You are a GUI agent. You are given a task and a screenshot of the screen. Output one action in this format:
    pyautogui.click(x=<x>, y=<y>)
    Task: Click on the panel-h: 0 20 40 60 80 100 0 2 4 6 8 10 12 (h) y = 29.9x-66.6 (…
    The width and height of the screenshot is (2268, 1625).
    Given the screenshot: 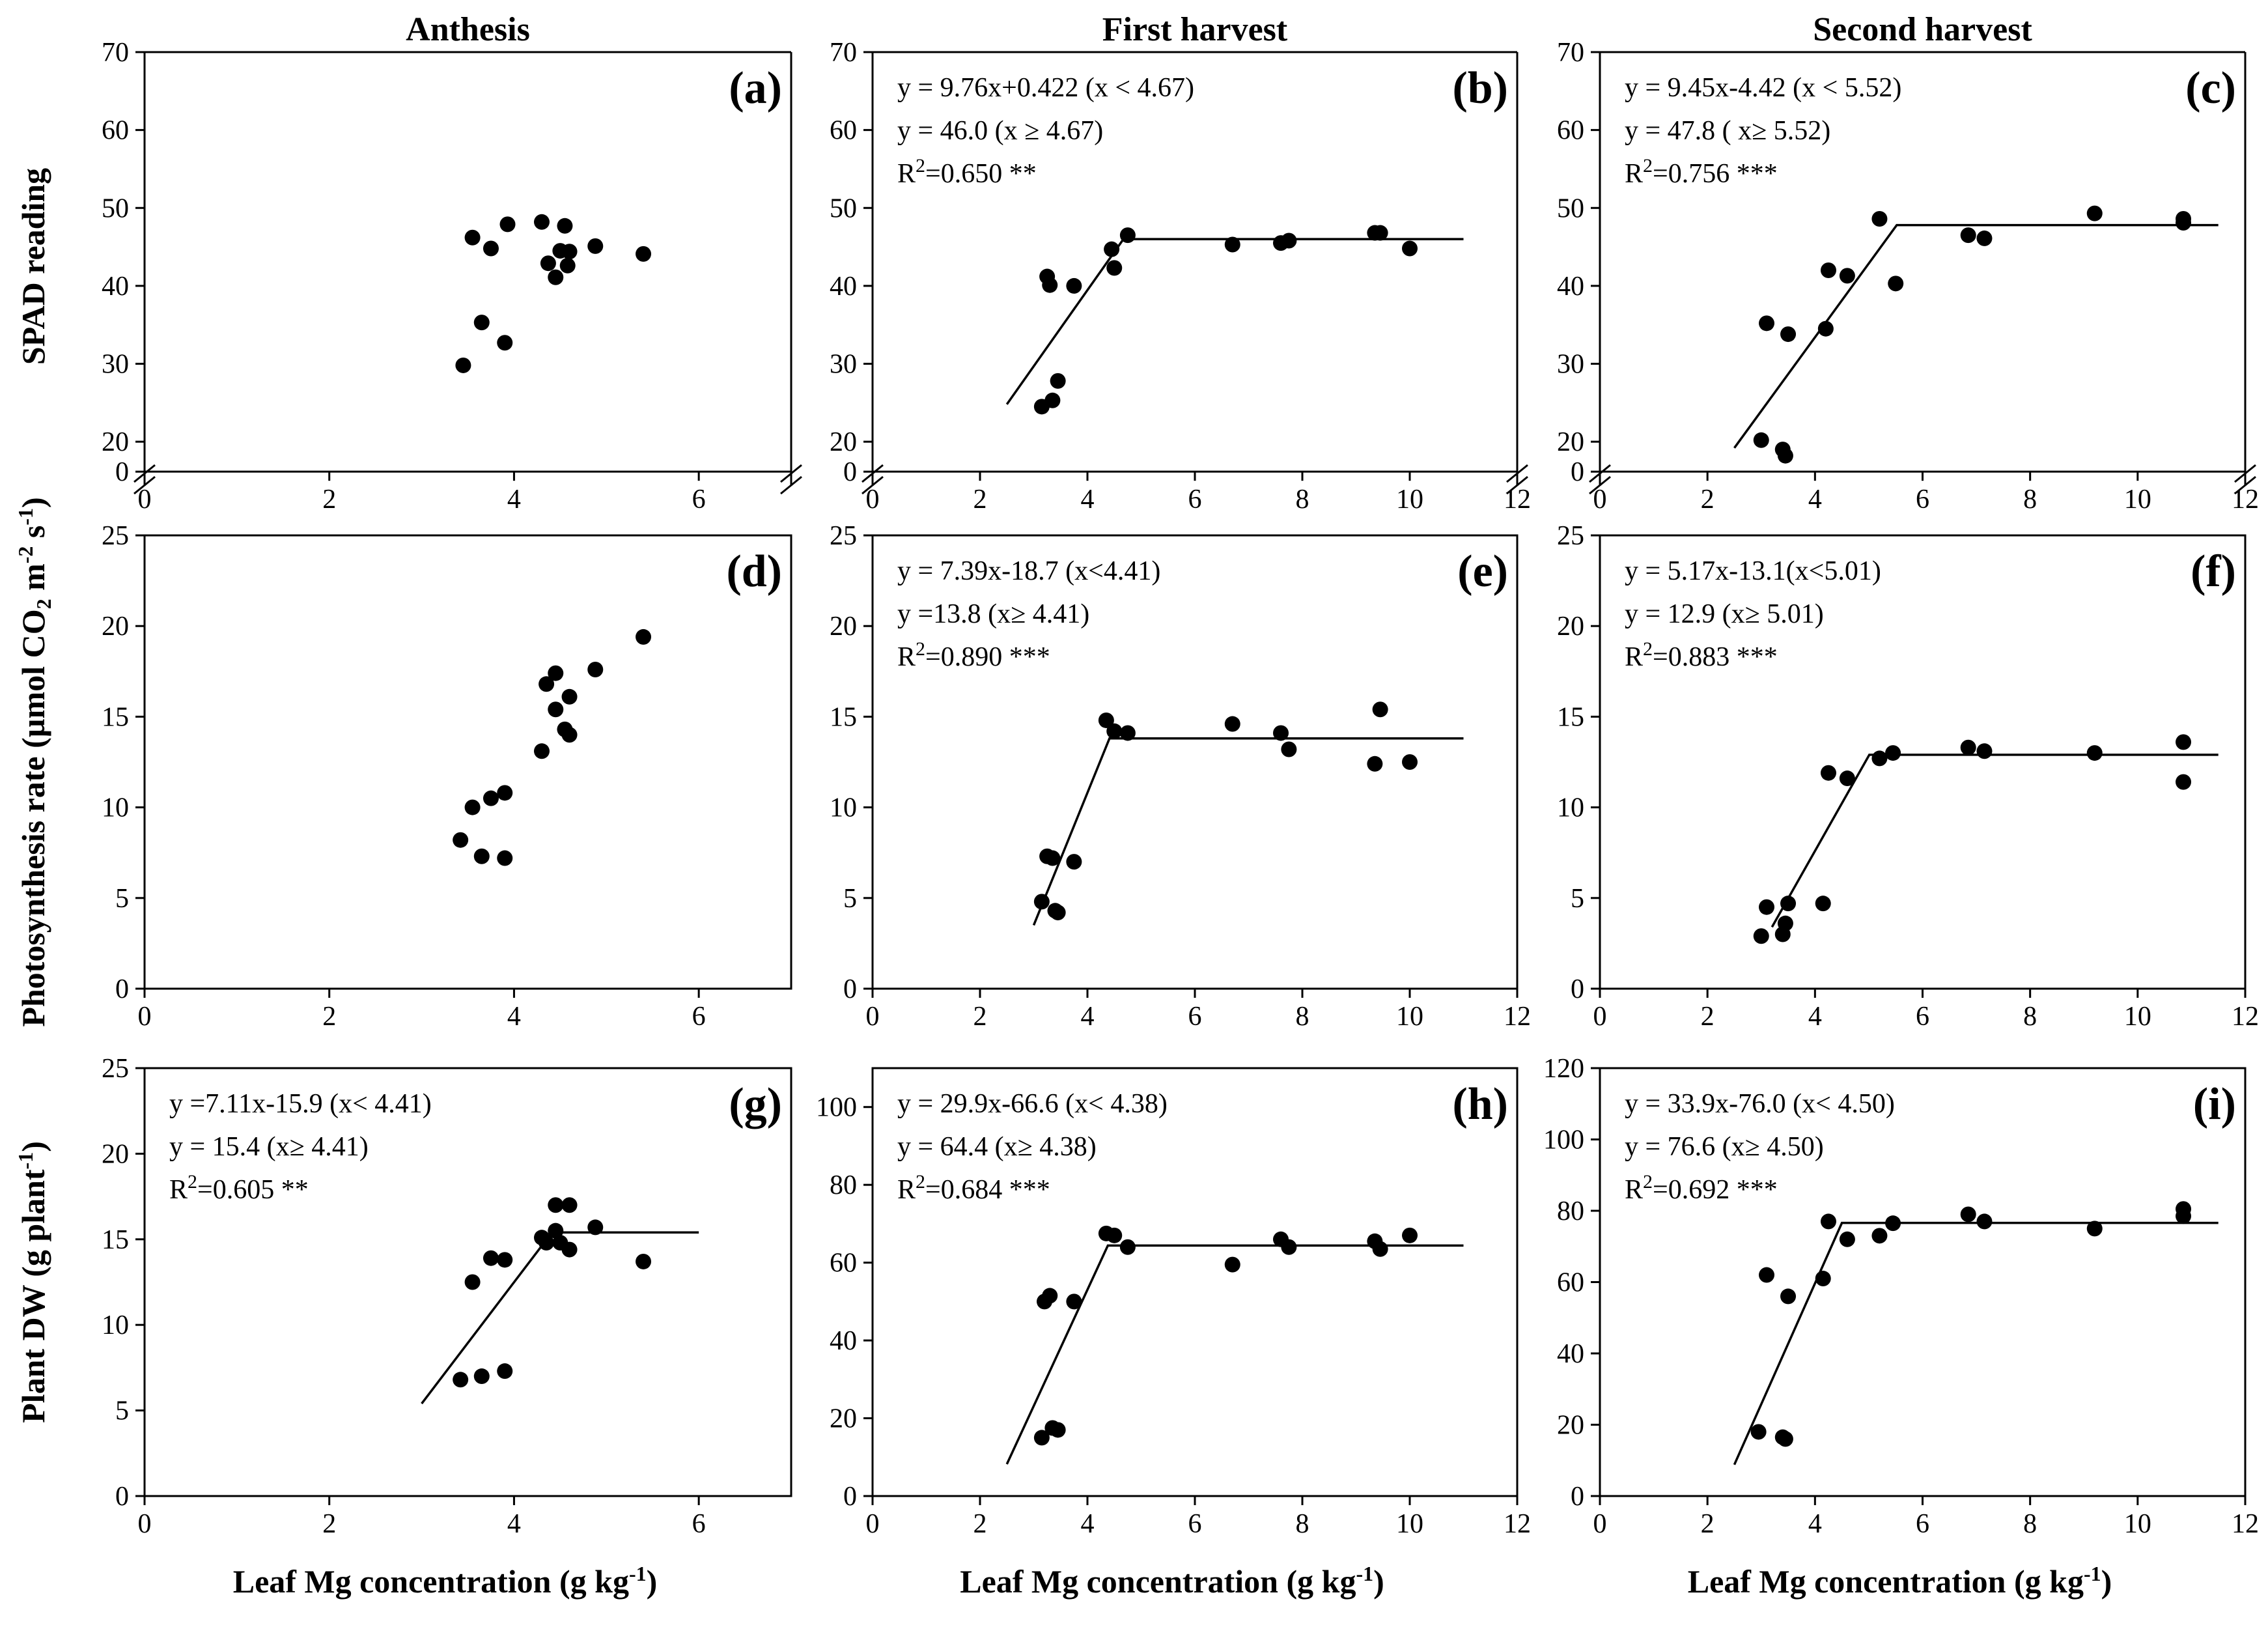 What is the action you would take?
    pyautogui.click(x=1174, y=1303)
    